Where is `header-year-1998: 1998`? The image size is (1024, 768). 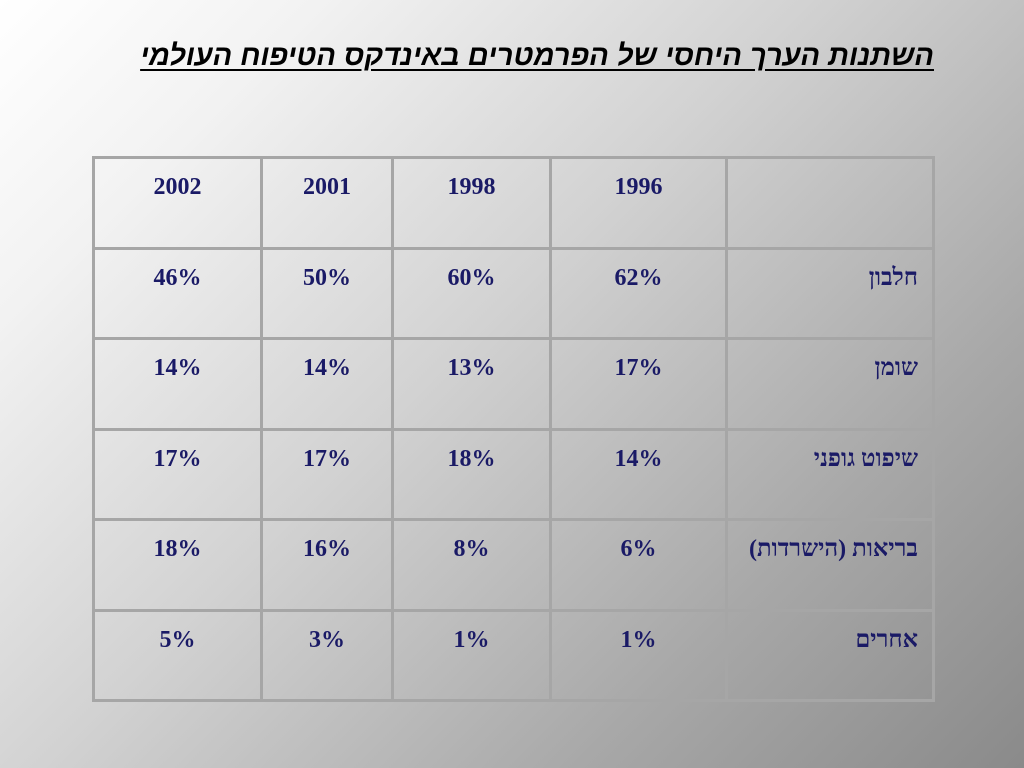 header-year-1998: 1998 is located at coordinates (471, 203).